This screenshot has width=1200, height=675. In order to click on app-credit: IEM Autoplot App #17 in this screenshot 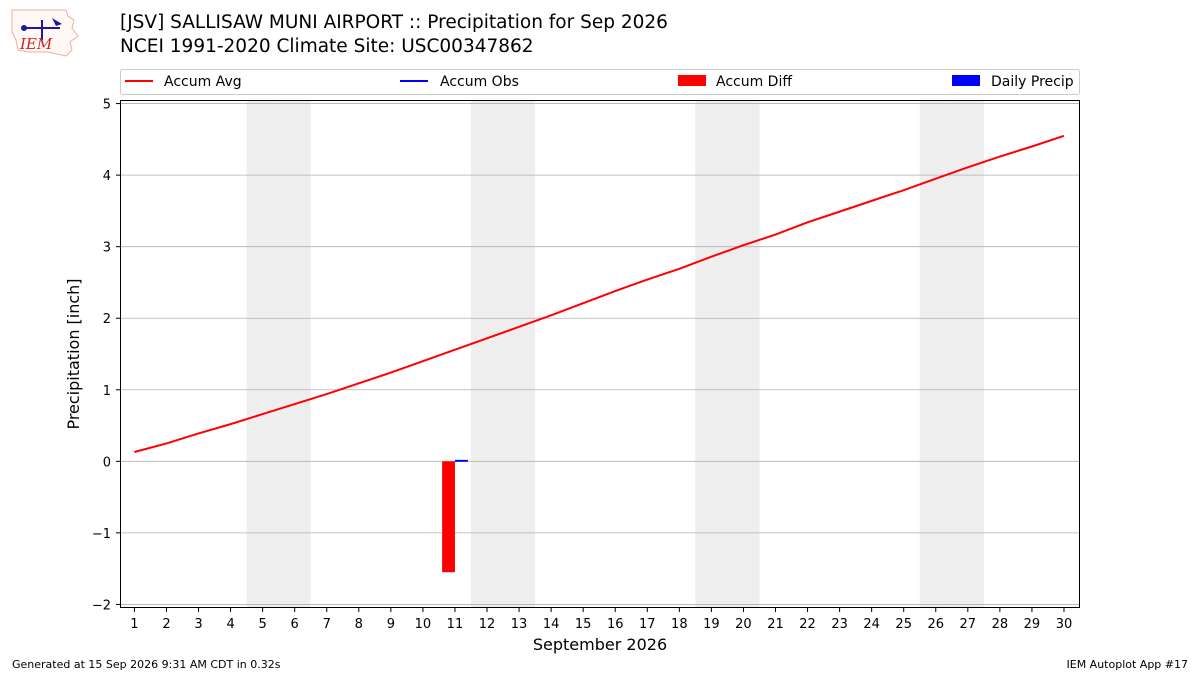, I will do `click(1127, 664)`.